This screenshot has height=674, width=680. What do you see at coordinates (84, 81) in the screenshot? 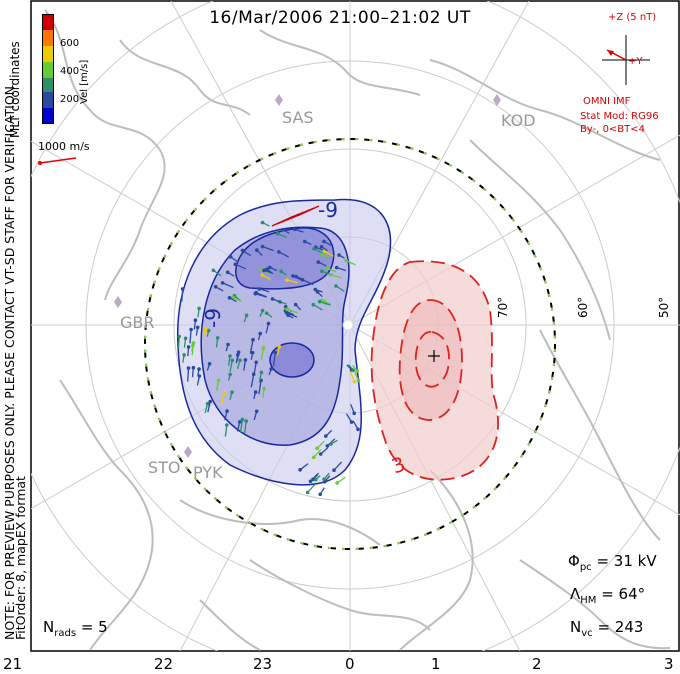
I see `colorbar-label: Vel [m/s]` at bounding box center [84, 81].